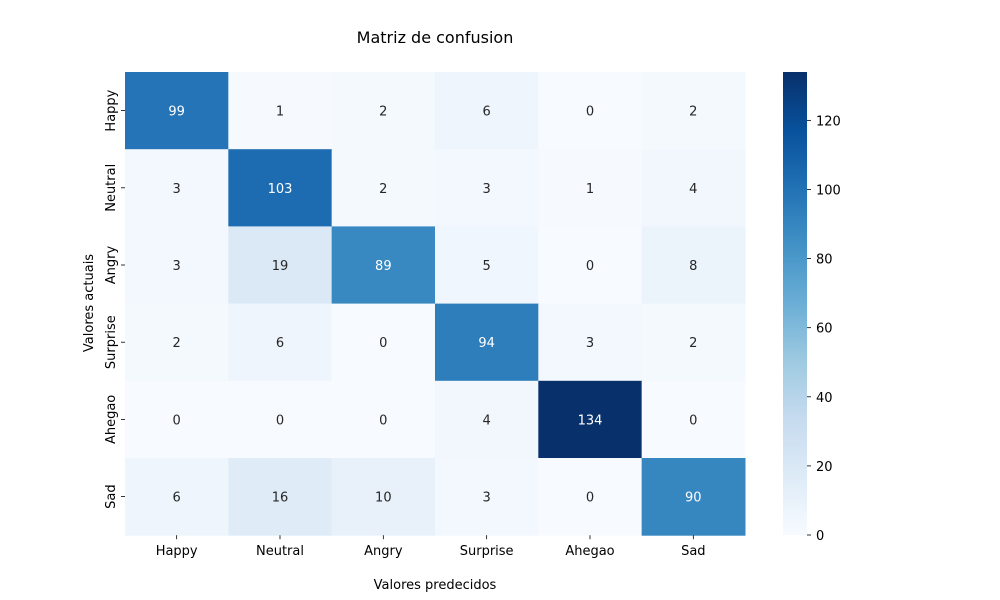  What do you see at coordinates (812, 308) in the screenshot?
I see `colorbar: 0 20 40 60 80 100 120` at bounding box center [812, 308].